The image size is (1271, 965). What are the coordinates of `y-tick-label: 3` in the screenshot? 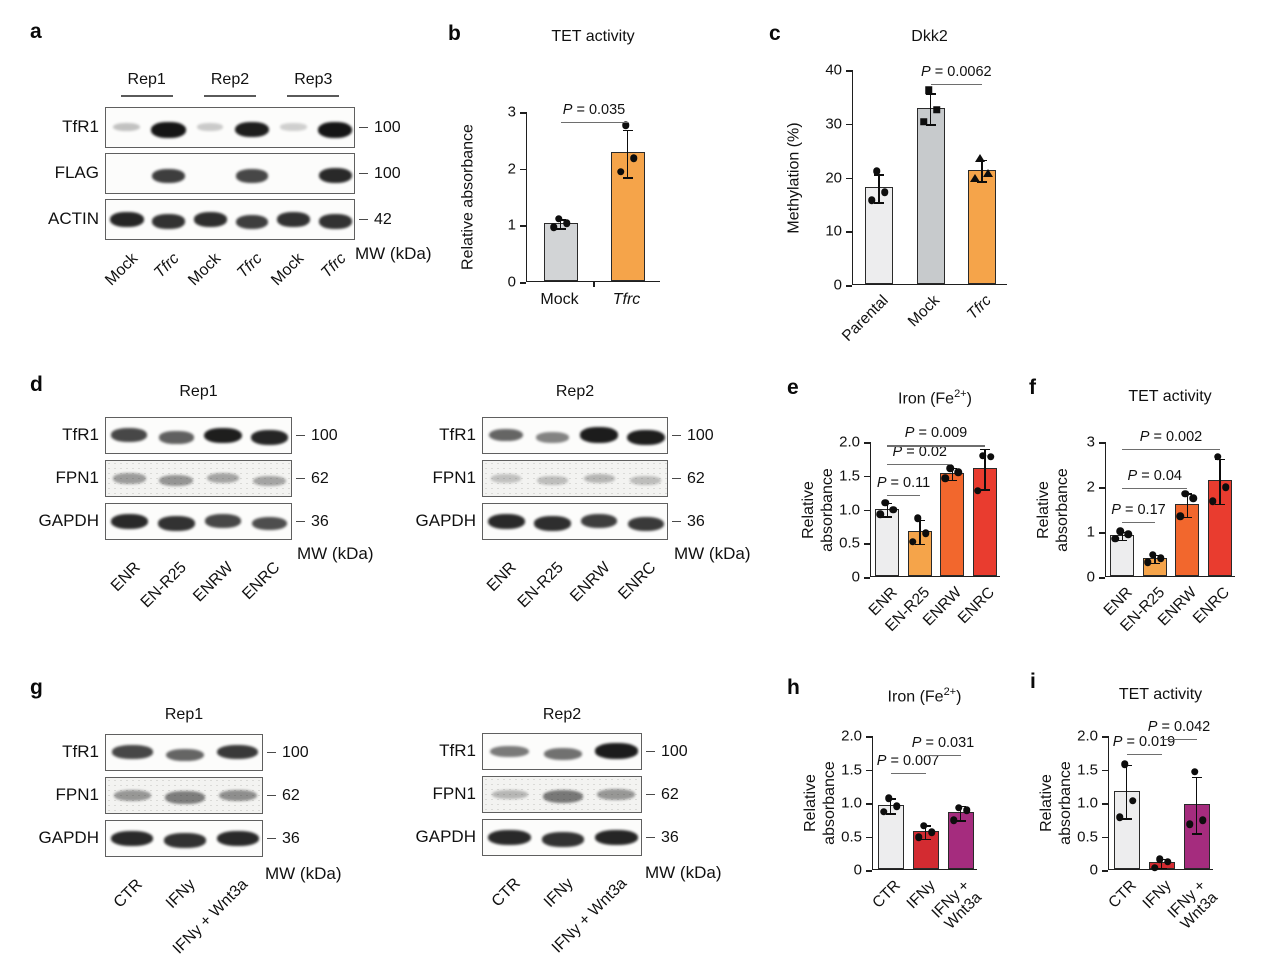 It's located at (511, 112).